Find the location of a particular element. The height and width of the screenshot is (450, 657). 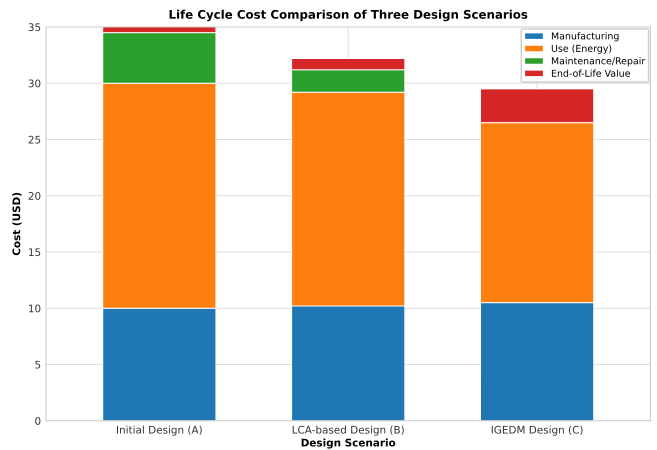

x-tick-label: IGEDM Design (C) is located at coordinates (537, 431).